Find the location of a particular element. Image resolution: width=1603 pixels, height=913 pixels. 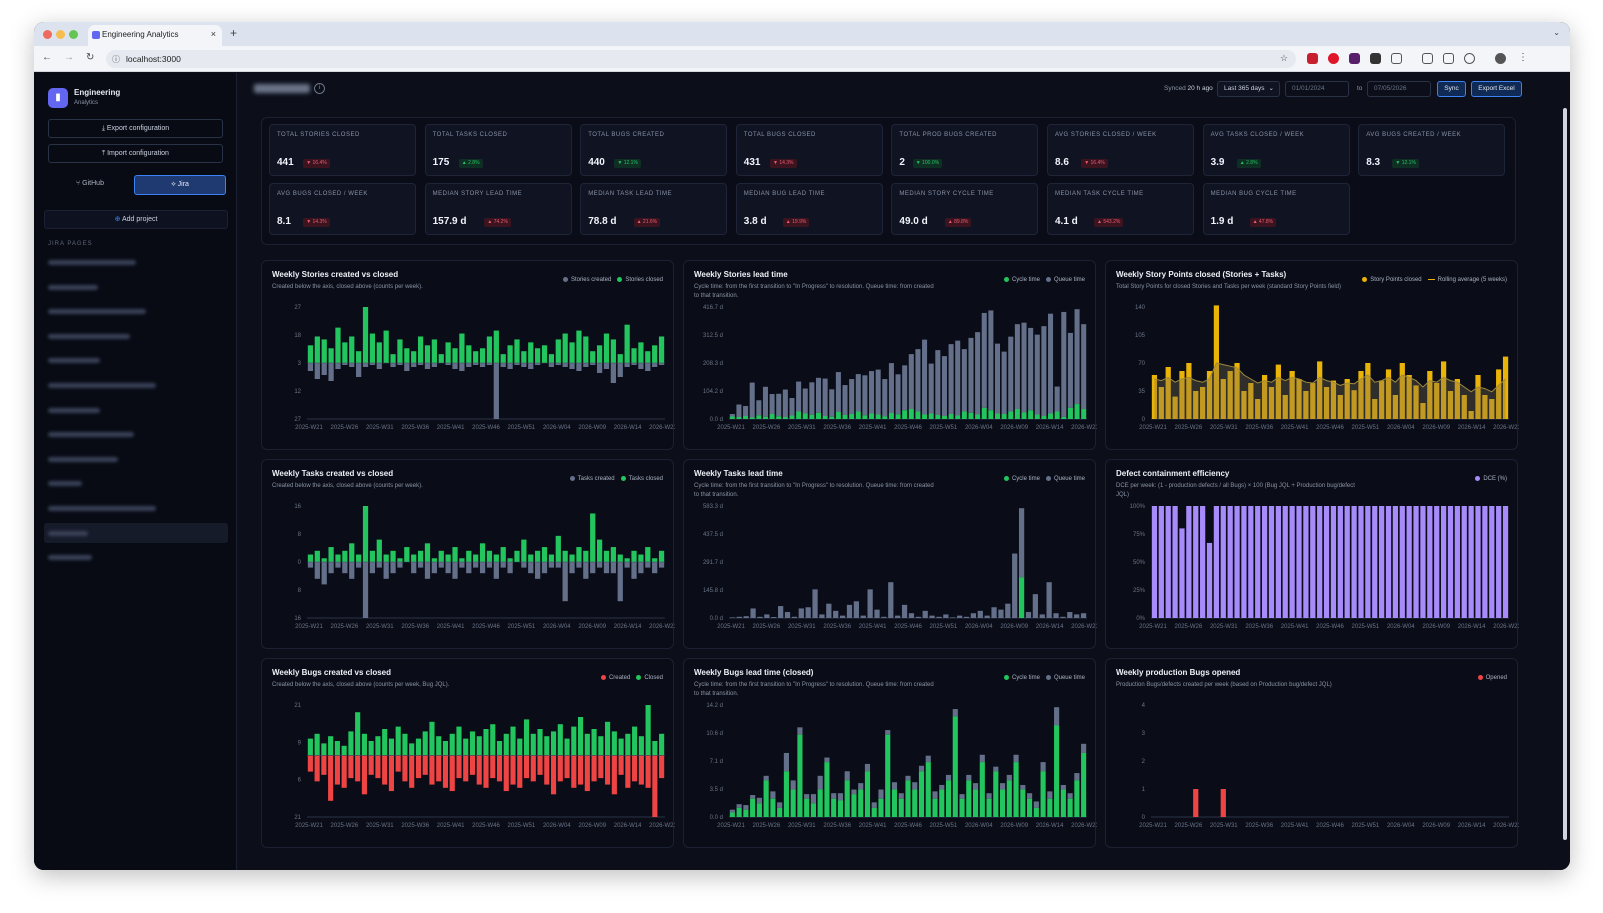

history-icon is located at coordinates (1469, 58).